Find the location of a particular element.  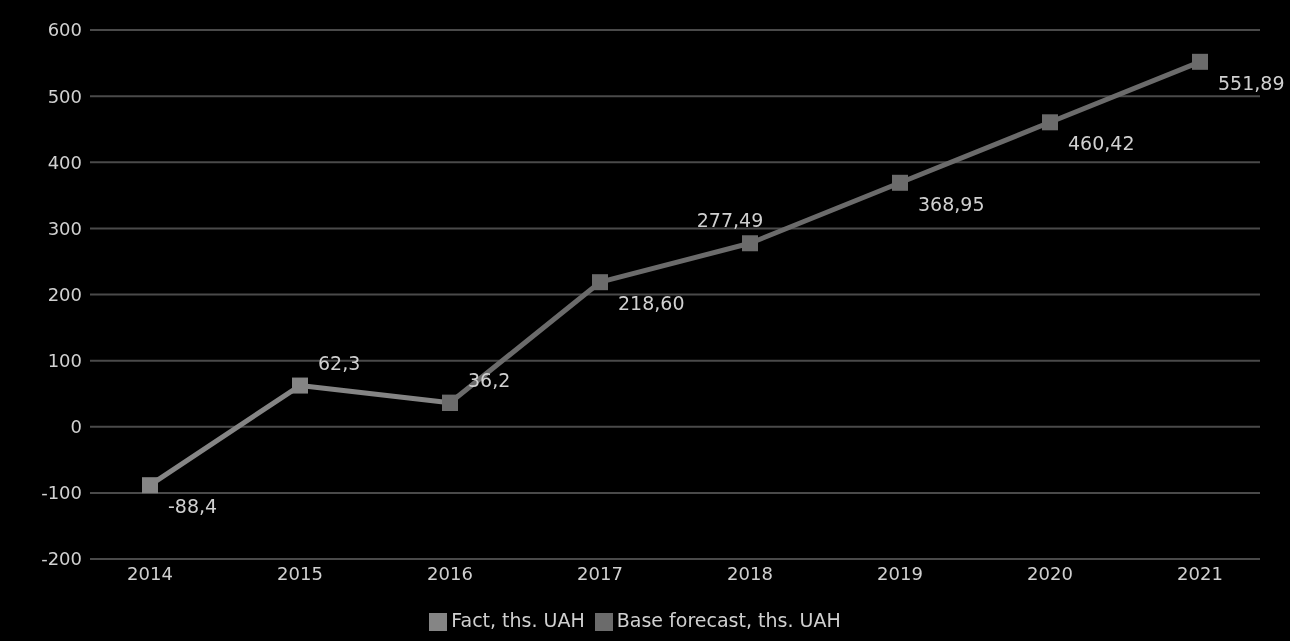

y-tick-label: 300 is located at coordinates (64, 228).